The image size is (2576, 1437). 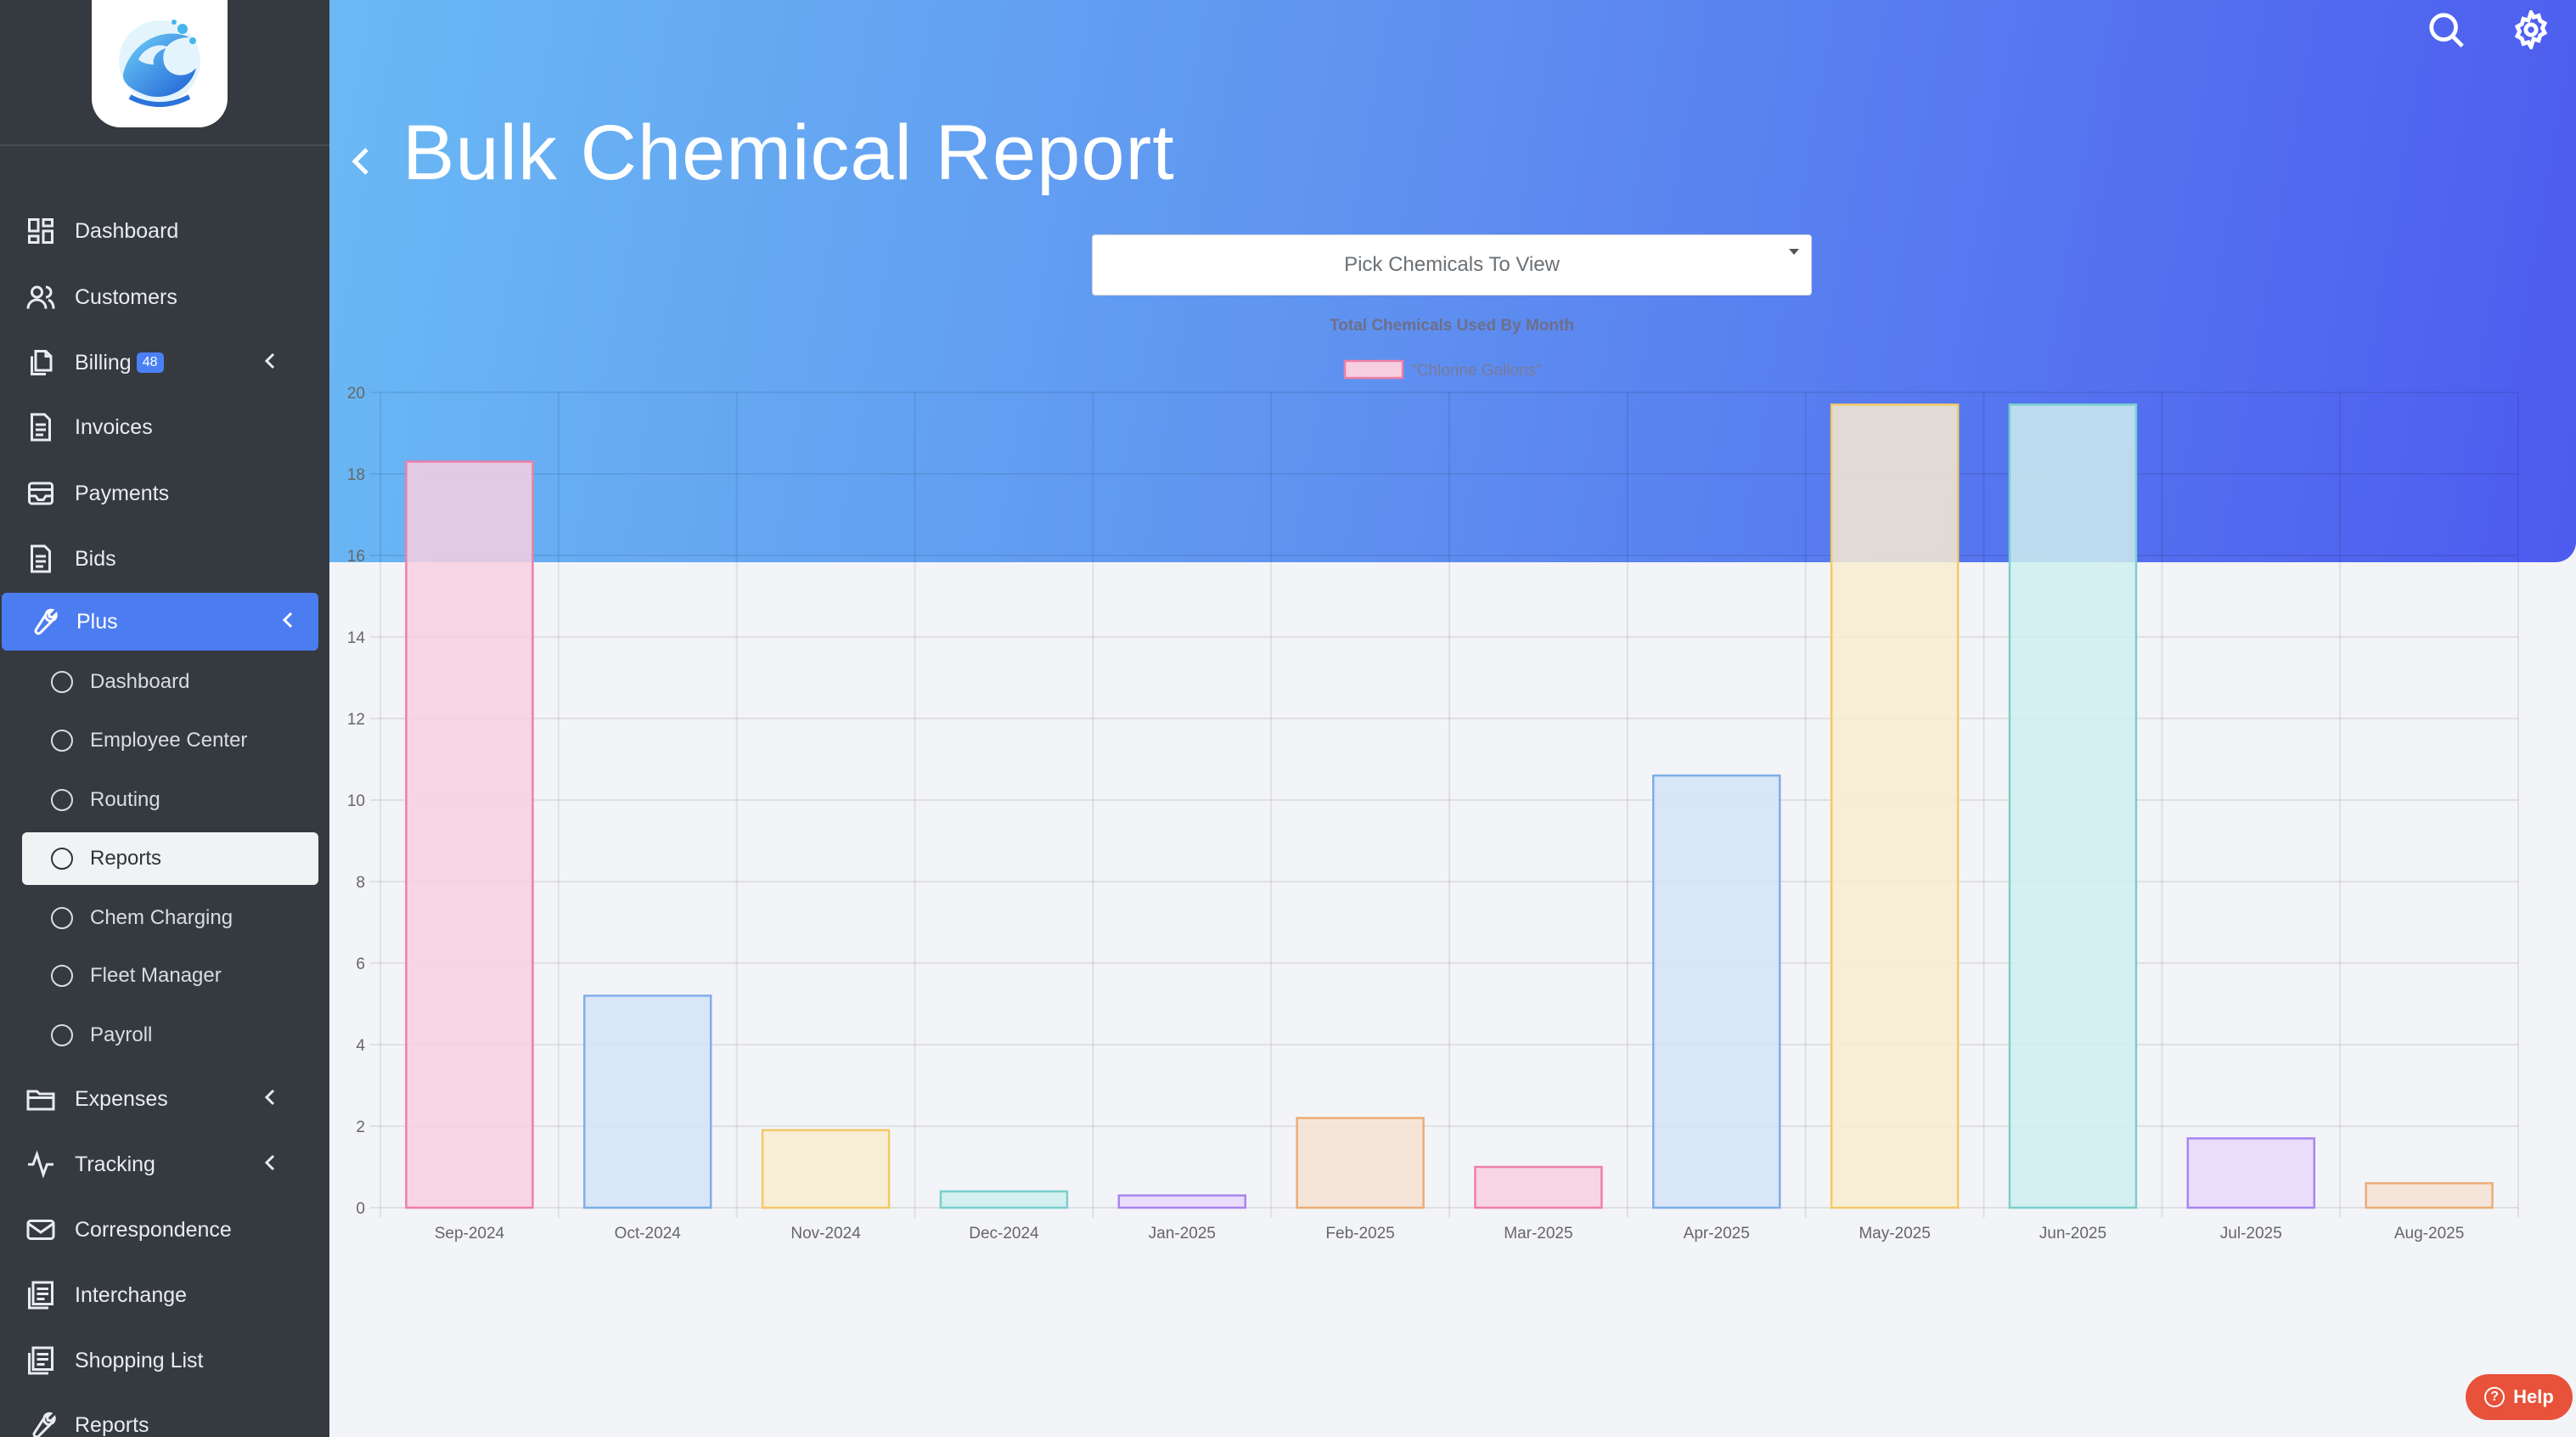 I want to click on sidebar-item-label: Tracking, so click(x=115, y=1164).